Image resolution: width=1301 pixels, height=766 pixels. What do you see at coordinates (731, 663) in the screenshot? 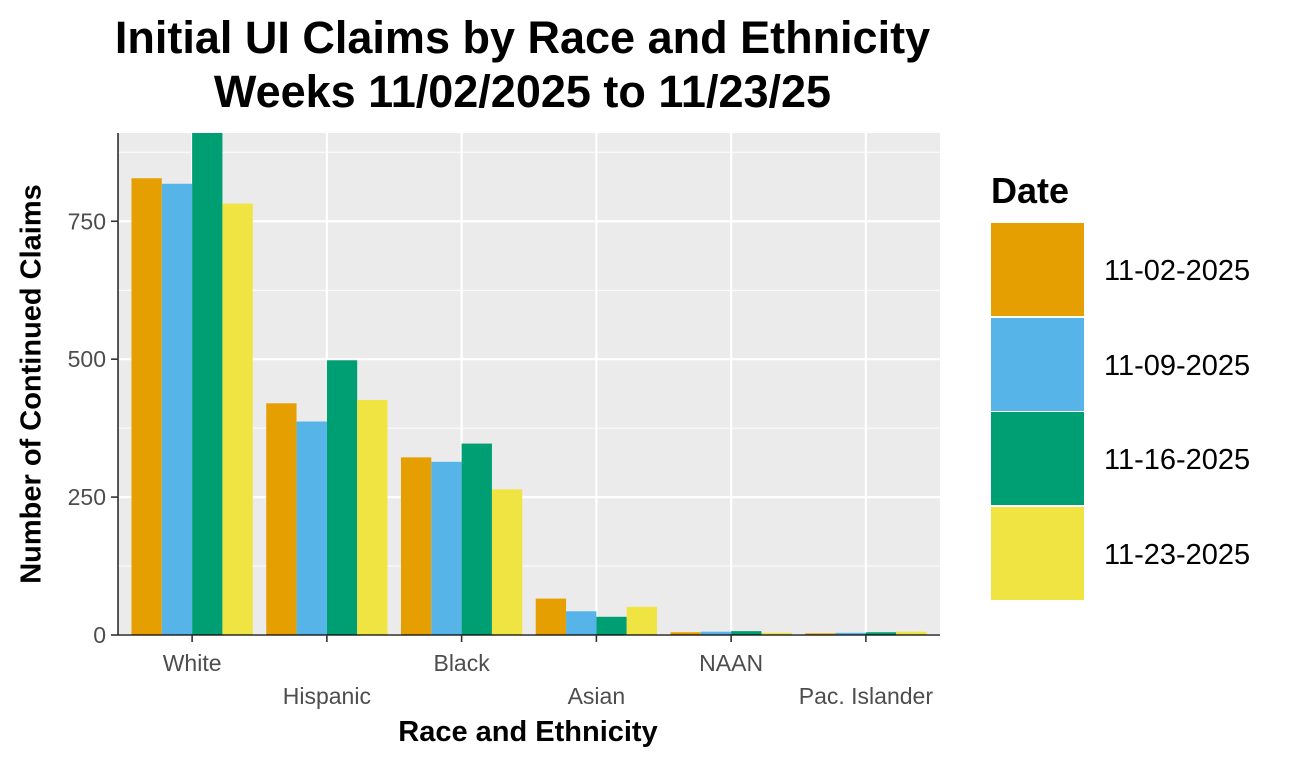
I see `x-tick-label: NAAN` at bounding box center [731, 663].